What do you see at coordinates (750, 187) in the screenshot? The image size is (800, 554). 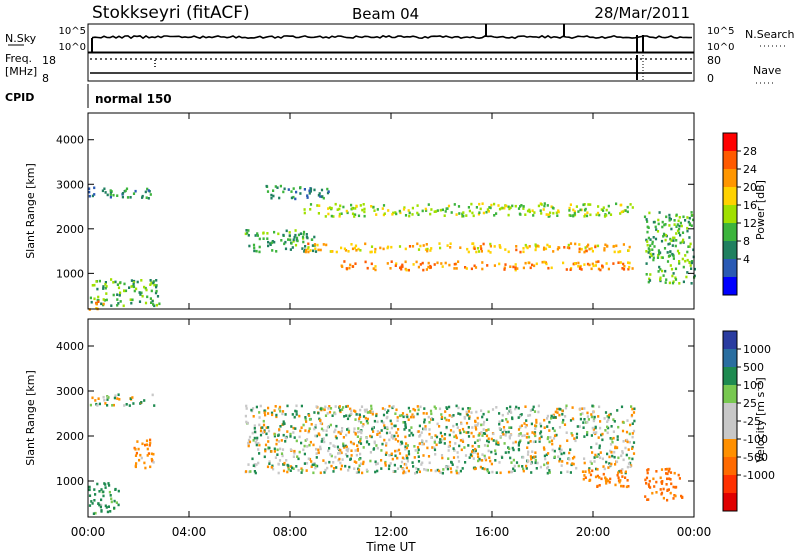 I see `power-colorbar-tick: 20` at bounding box center [750, 187].